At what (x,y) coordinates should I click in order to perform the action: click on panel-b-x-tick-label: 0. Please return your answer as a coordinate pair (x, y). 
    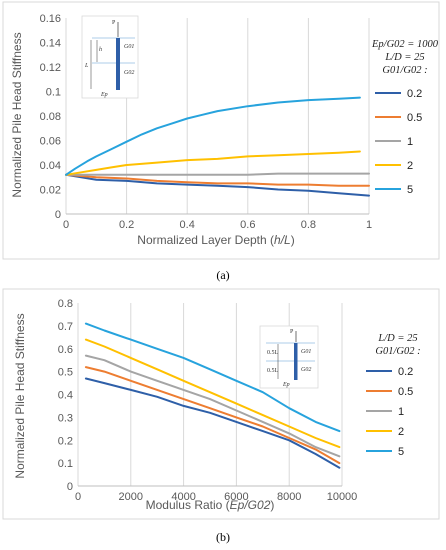
    Looking at the image, I should click on (78, 497).